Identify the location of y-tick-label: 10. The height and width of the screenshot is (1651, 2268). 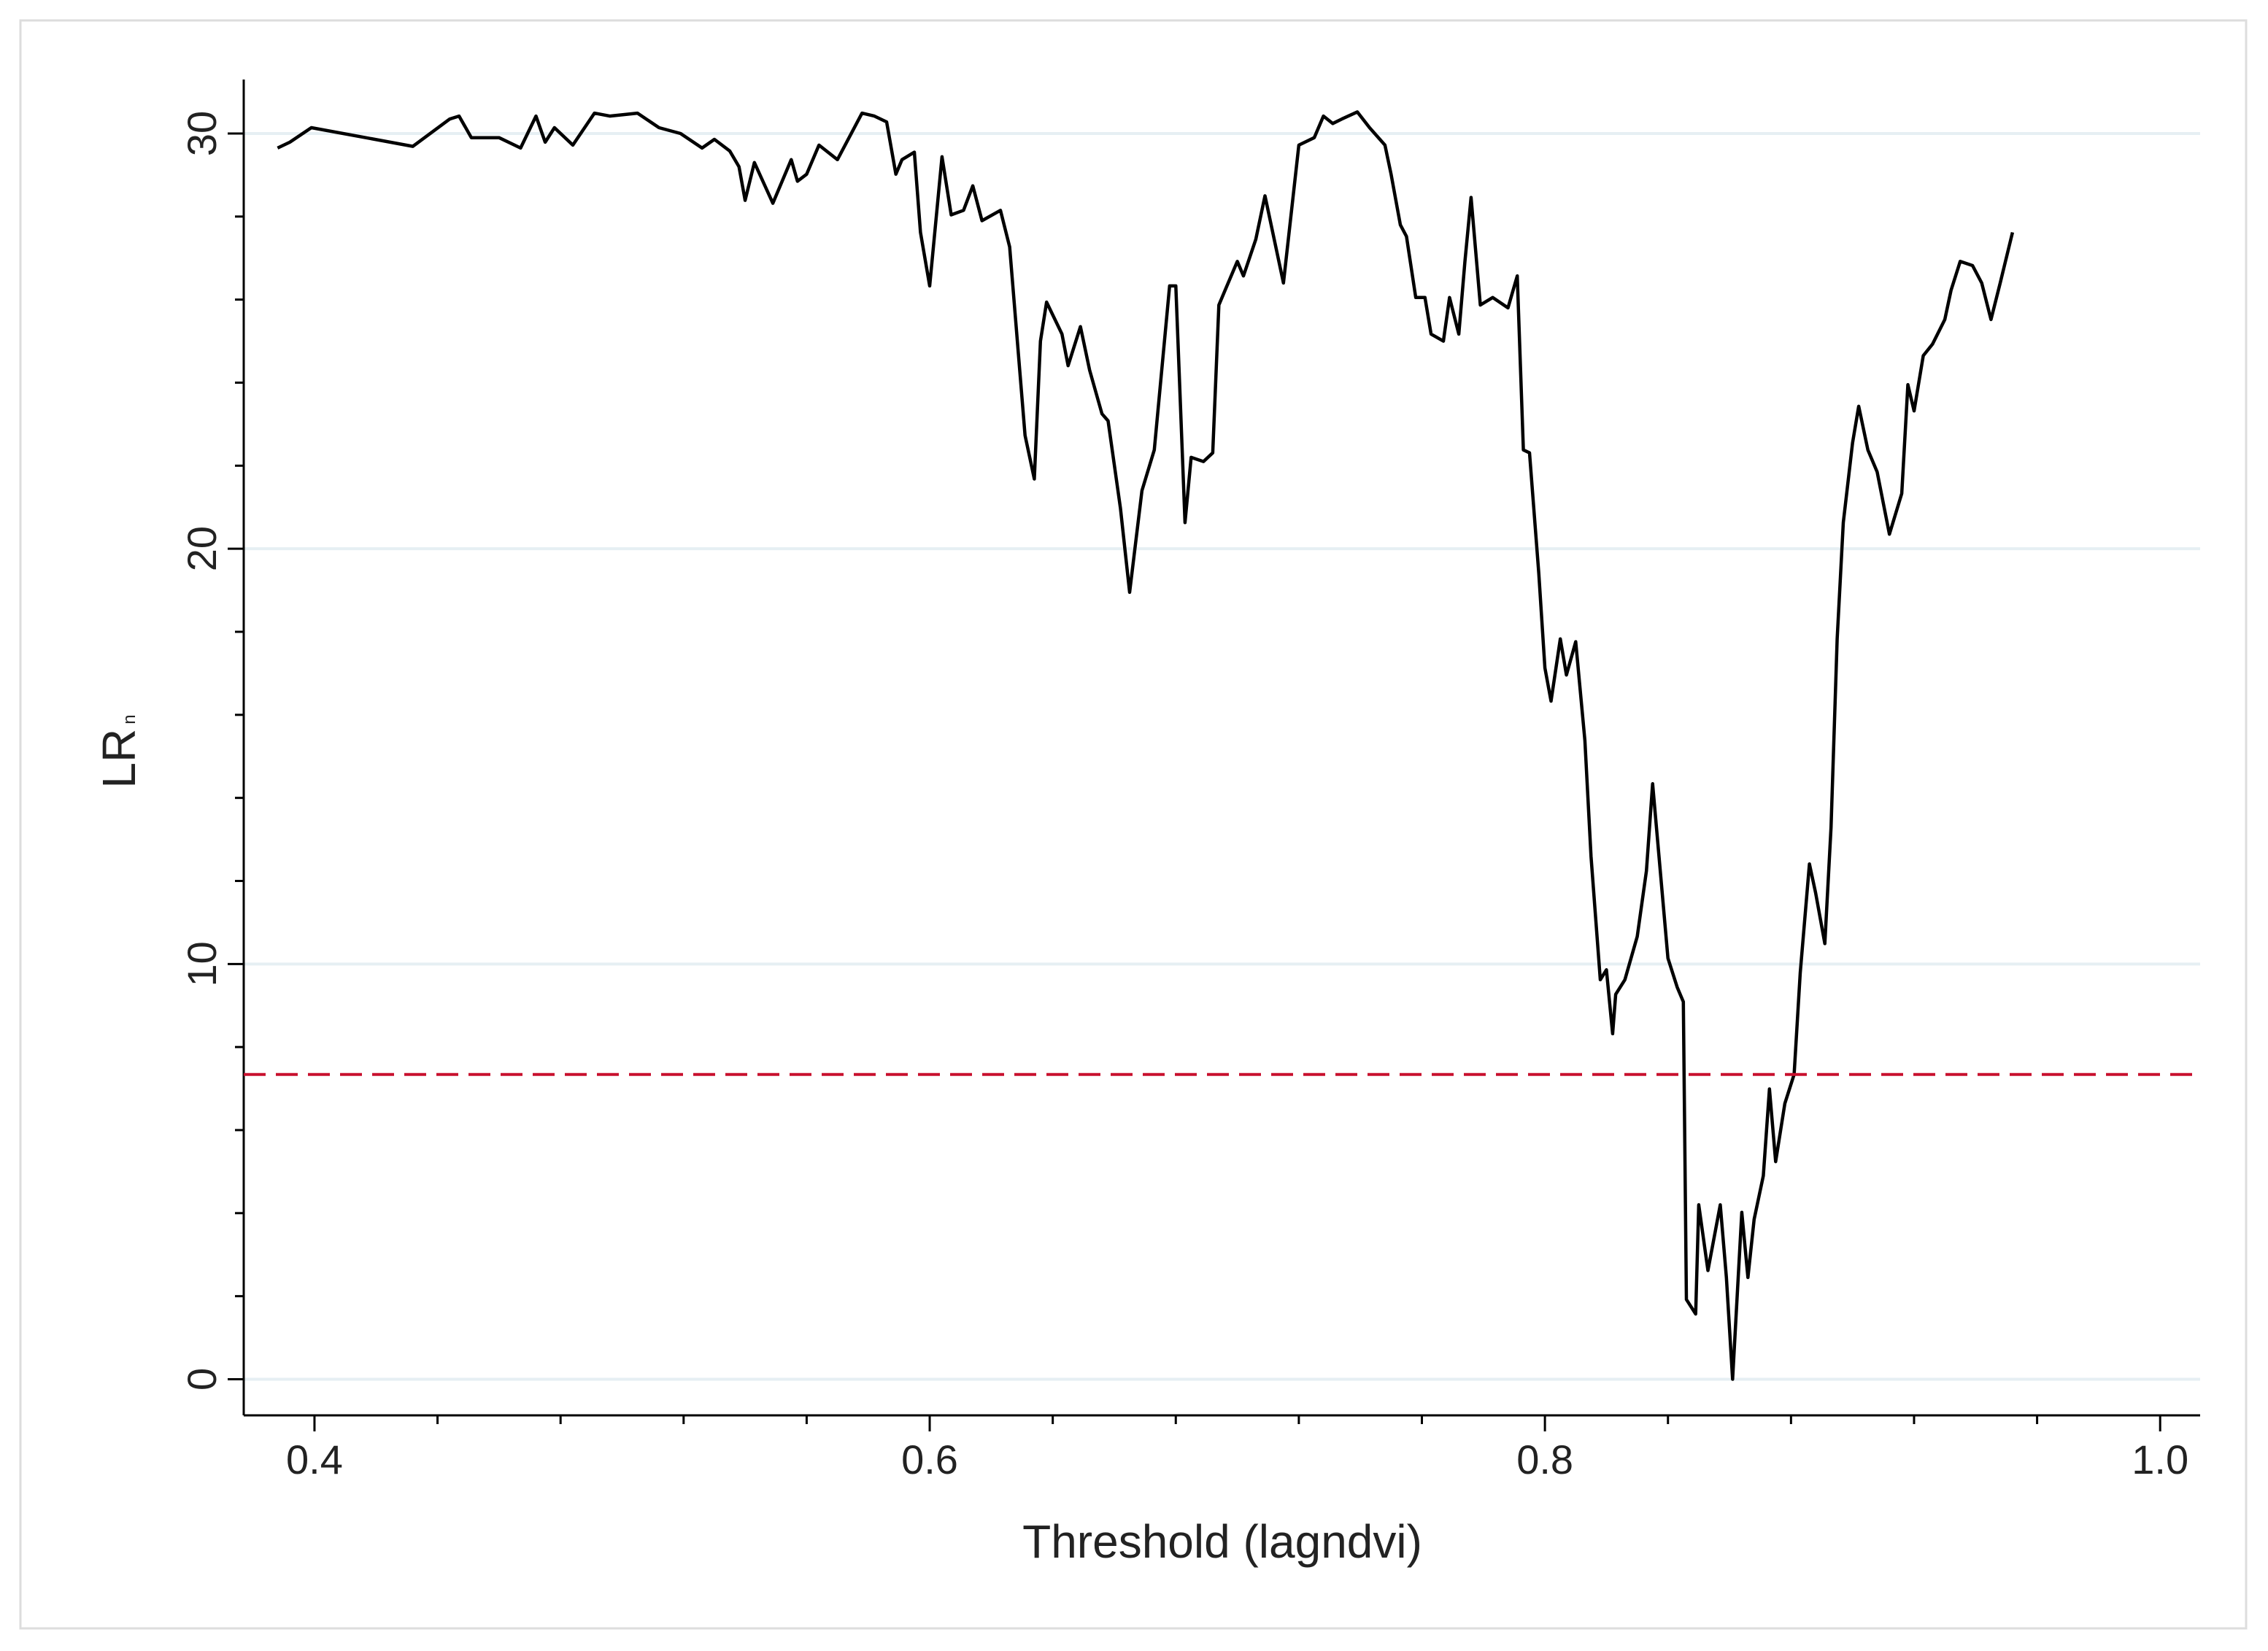
(202, 963).